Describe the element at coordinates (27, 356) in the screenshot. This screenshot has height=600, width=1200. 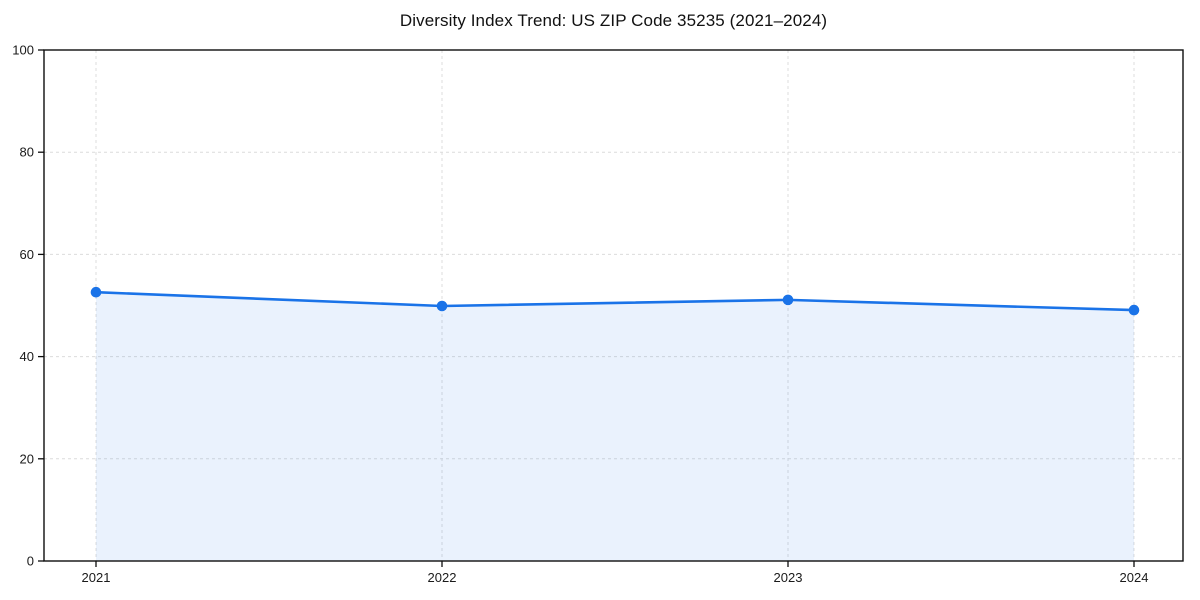
I see `y-tick-label: 40` at that location.